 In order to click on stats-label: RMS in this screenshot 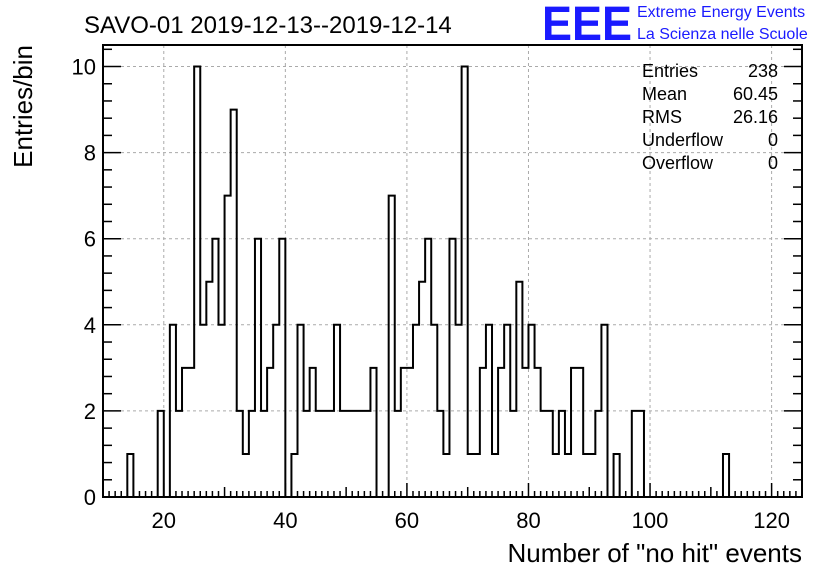, I will do `click(662, 117)`.